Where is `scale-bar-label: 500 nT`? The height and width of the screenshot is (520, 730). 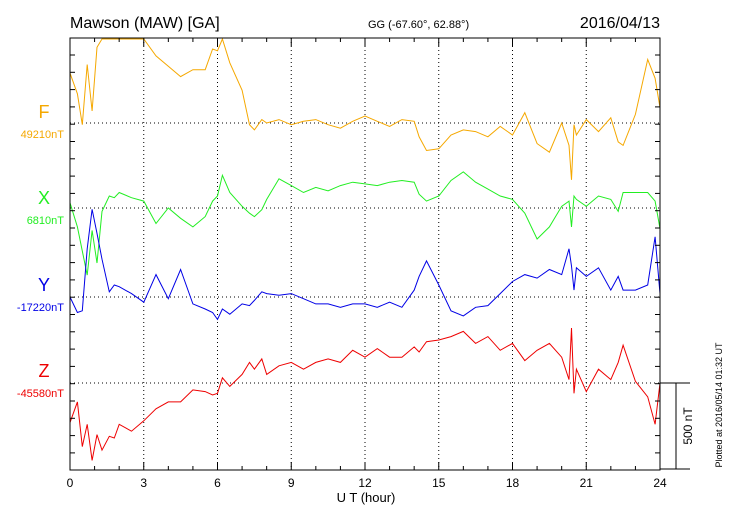 scale-bar-label: 500 nT is located at coordinates (688, 426).